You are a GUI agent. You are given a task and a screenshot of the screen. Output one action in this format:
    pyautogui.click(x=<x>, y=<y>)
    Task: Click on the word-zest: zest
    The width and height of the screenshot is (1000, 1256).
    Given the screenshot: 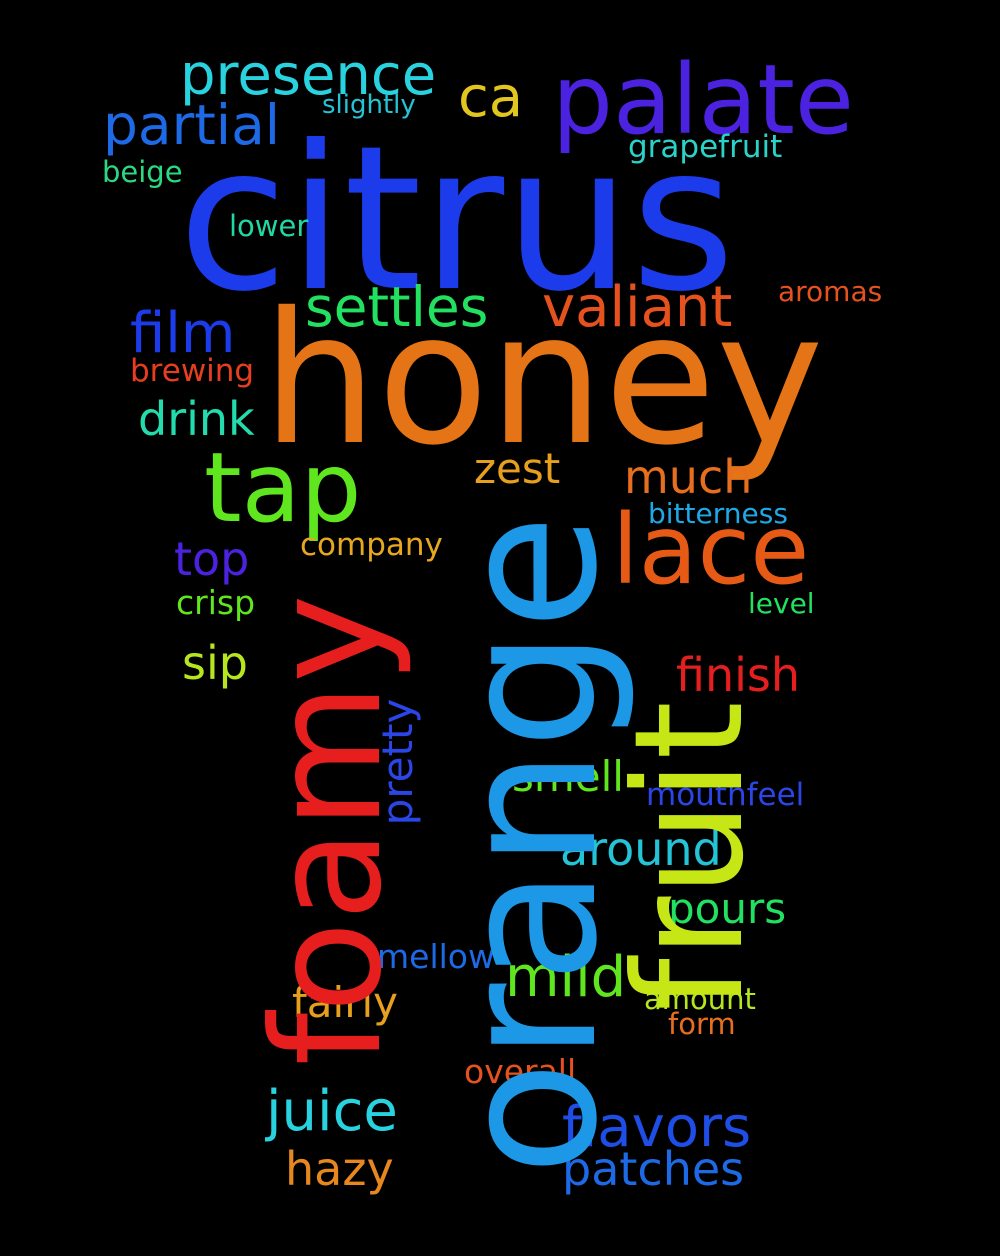 What is the action you would take?
    pyautogui.click(x=517, y=468)
    